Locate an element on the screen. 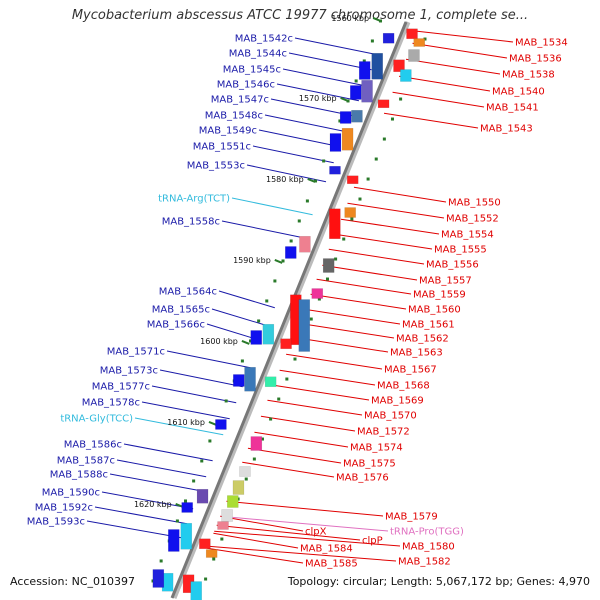 The height and width of the screenshot is (600, 600). gene-label: MAB_1574 is located at coordinates (376, 448).